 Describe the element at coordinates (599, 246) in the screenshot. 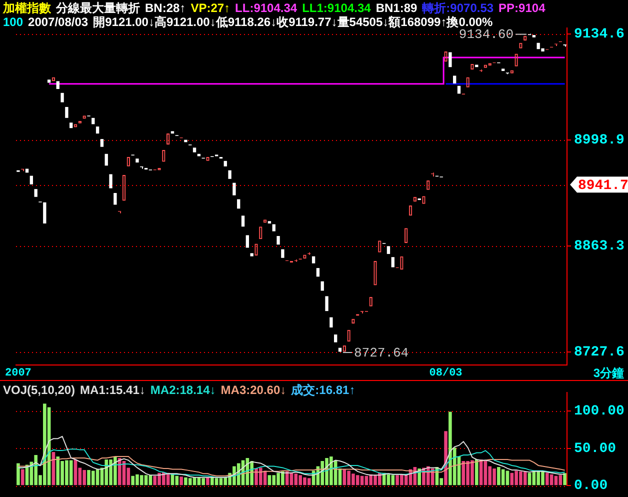

I see `y-tick-label: 8863.3` at that location.